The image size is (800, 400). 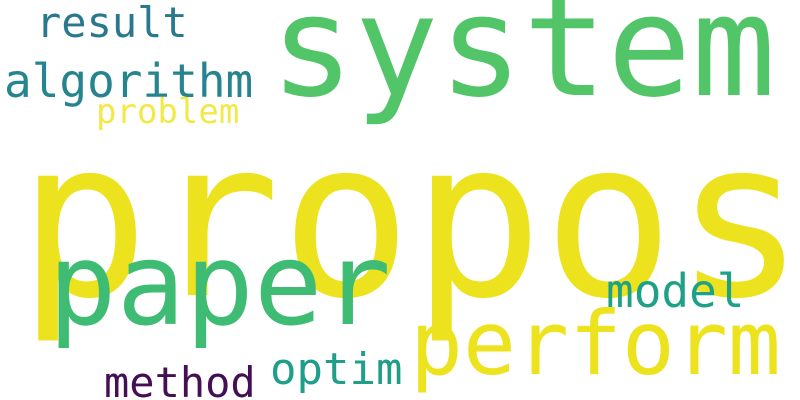 What do you see at coordinates (220, 284) in the screenshot?
I see `word-paper: paper` at bounding box center [220, 284].